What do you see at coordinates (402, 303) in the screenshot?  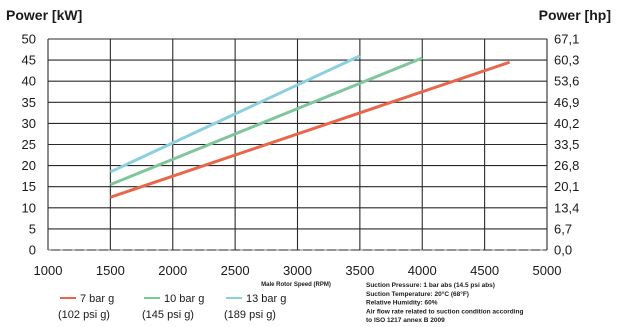 I see `condition-line: Relative Humidity: 60%` at bounding box center [402, 303].